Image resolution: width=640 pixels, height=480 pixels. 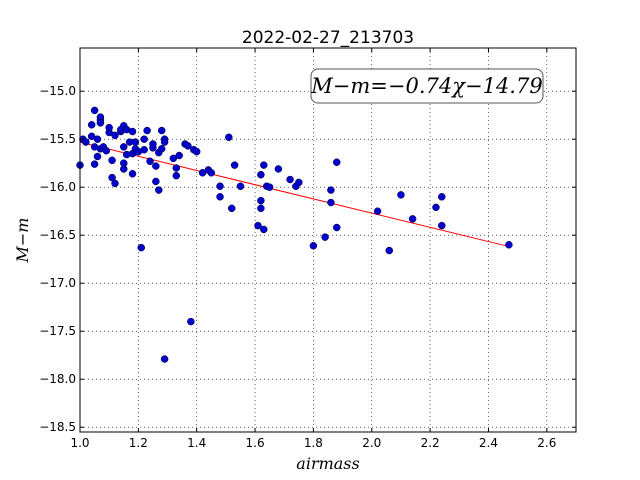 What do you see at coordinates (196, 443) in the screenshot?
I see `x-tick-label: 1.4` at bounding box center [196, 443].